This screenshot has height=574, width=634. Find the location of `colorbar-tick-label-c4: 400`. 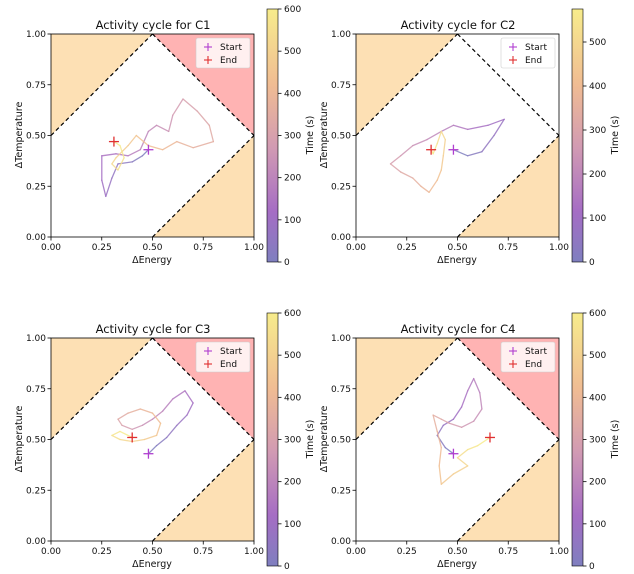

colorbar-tick-label-c4: 400 is located at coordinates (597, 398).